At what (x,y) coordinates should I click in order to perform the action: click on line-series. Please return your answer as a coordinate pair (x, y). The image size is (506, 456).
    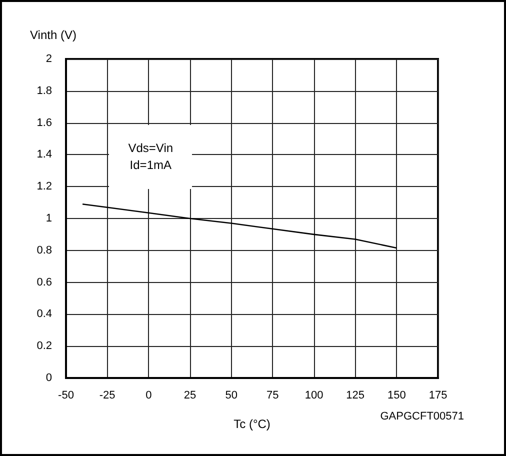
    Looking at the image, I should click on (240, 226).